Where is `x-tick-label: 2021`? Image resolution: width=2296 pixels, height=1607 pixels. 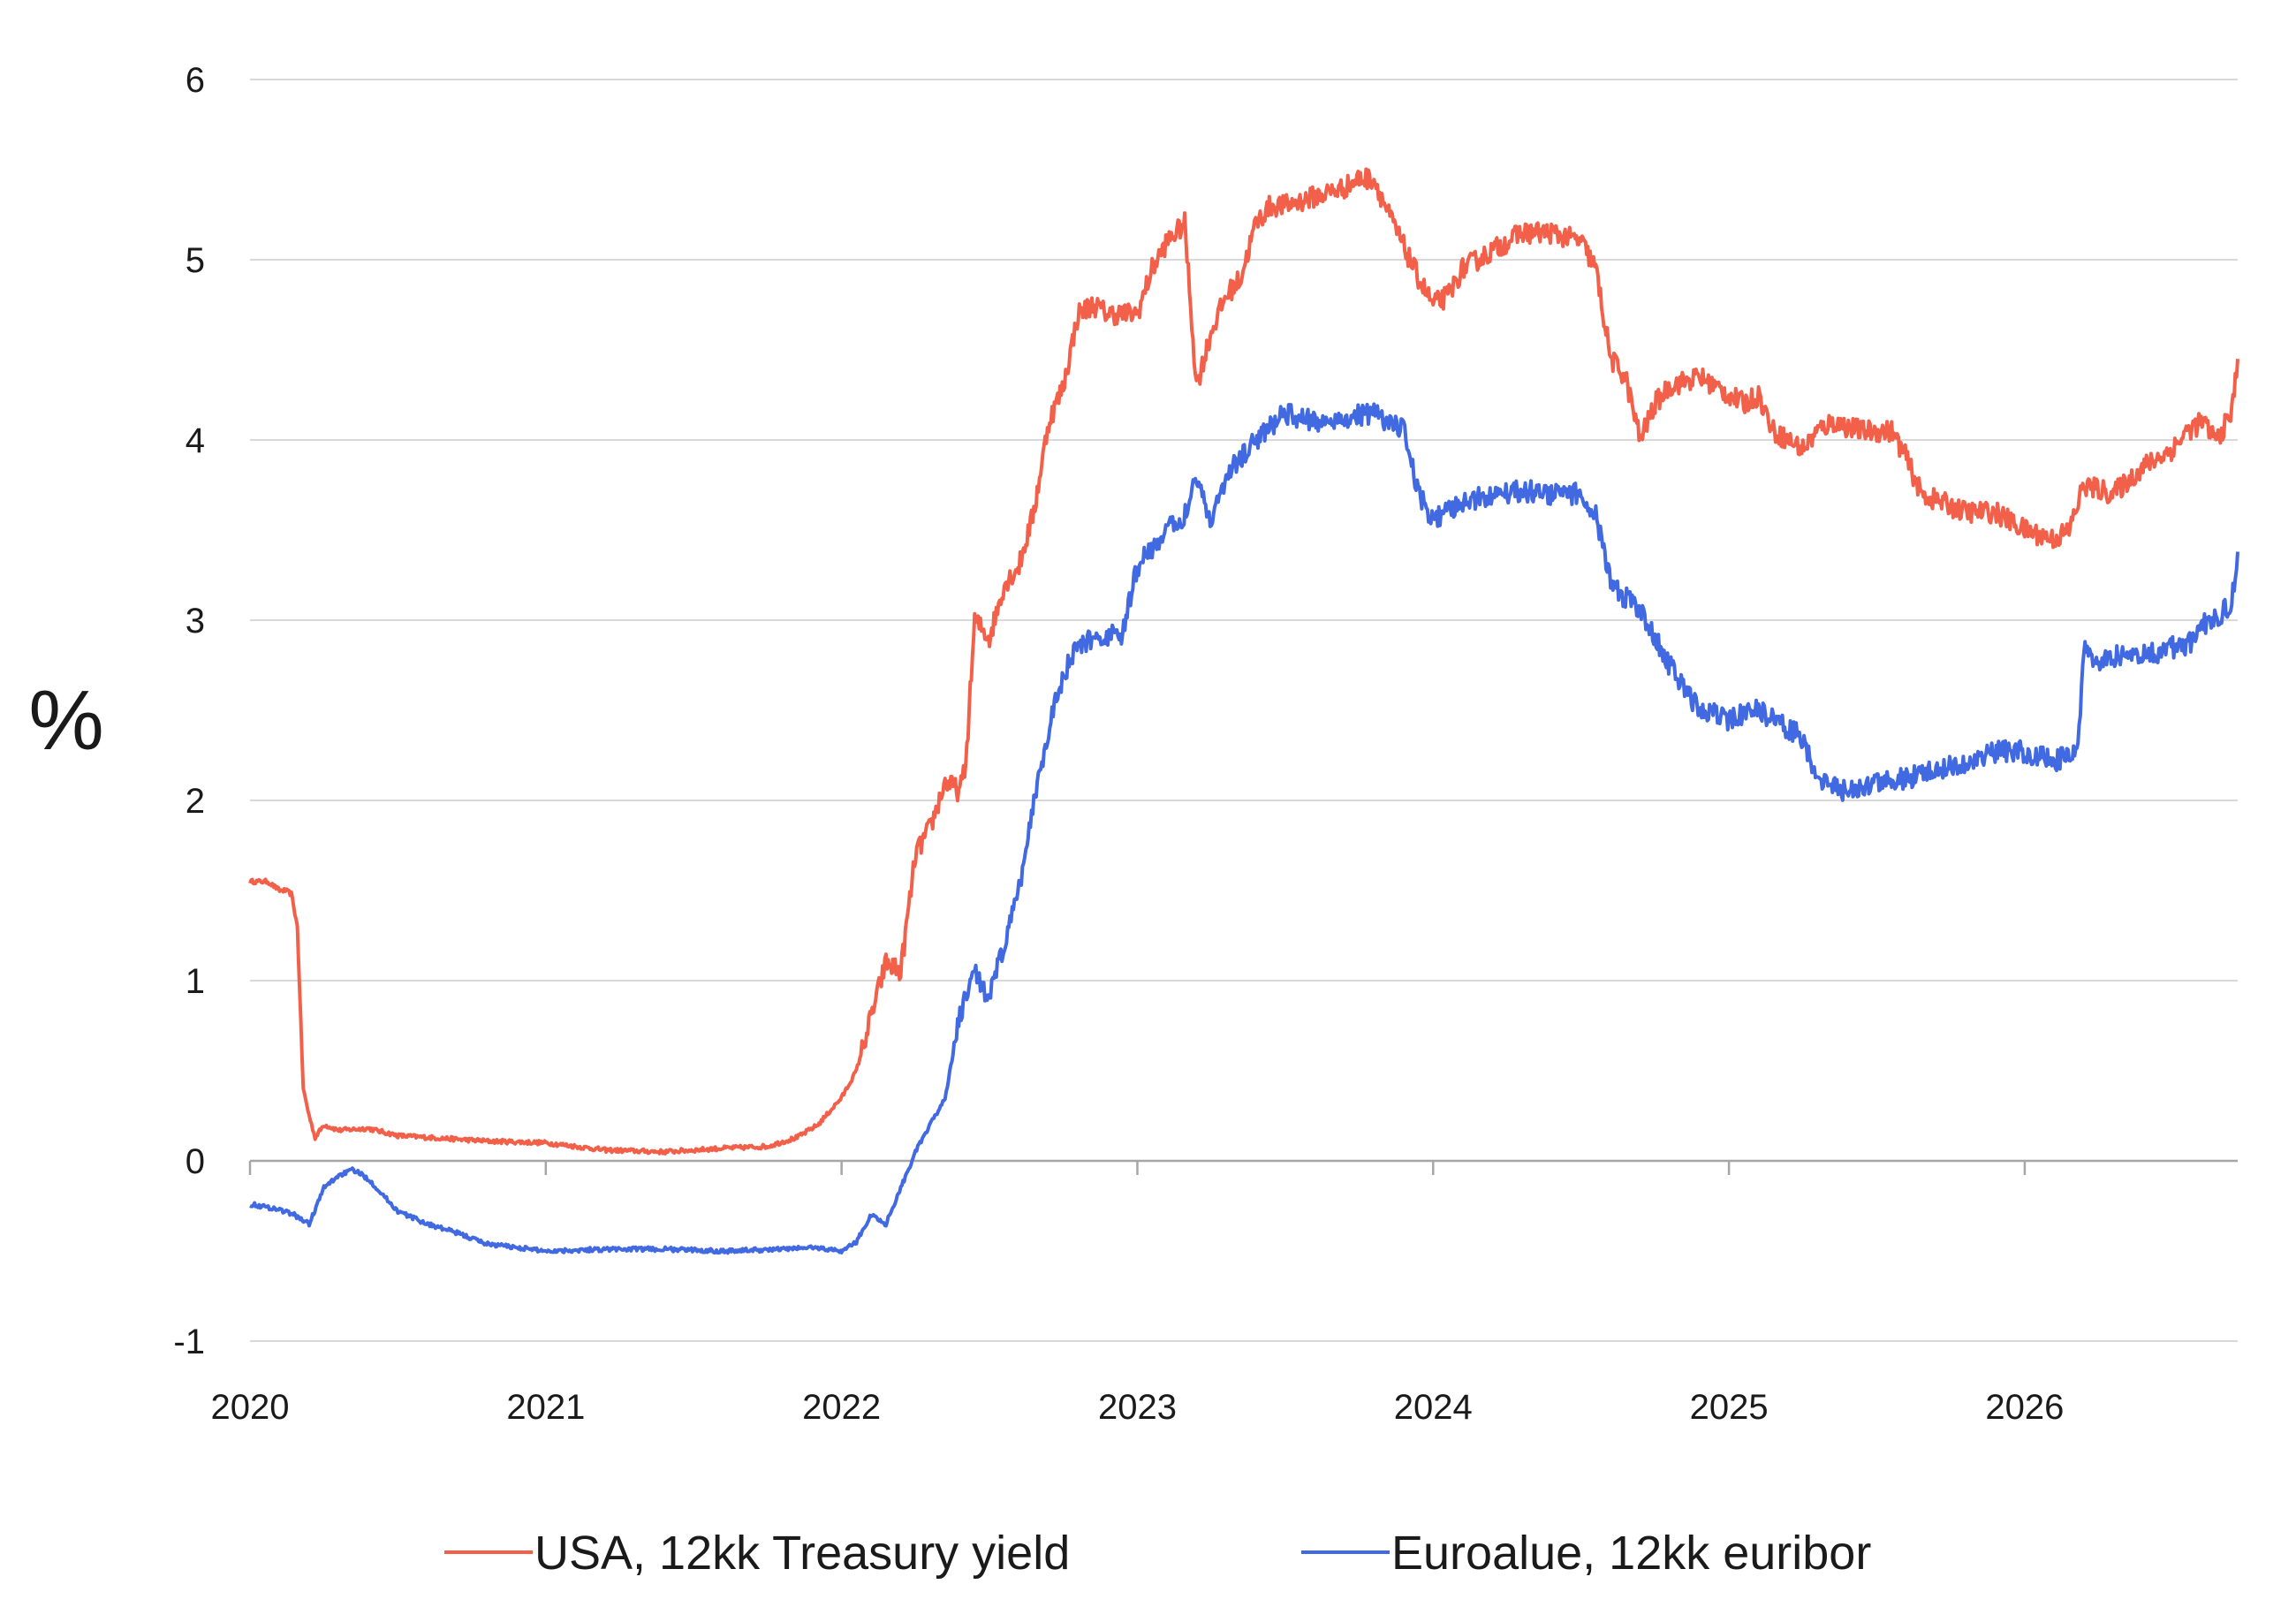
x-tick-label: 2021 is located at coordinates (545, 1407).